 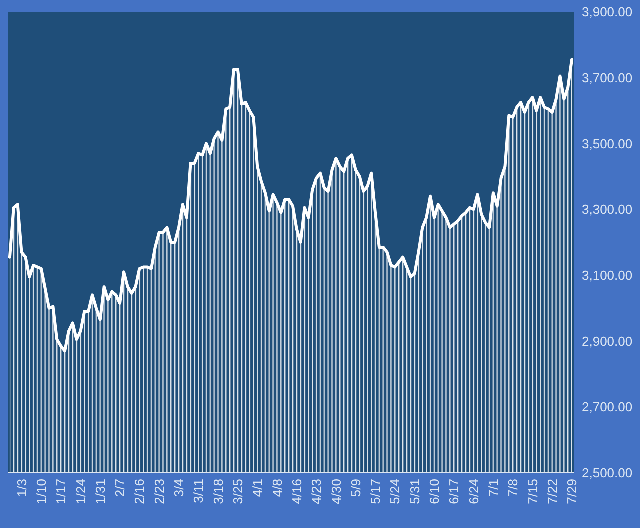 I want to click on x-tick-label: 6/17, so click(x=454, y=491).